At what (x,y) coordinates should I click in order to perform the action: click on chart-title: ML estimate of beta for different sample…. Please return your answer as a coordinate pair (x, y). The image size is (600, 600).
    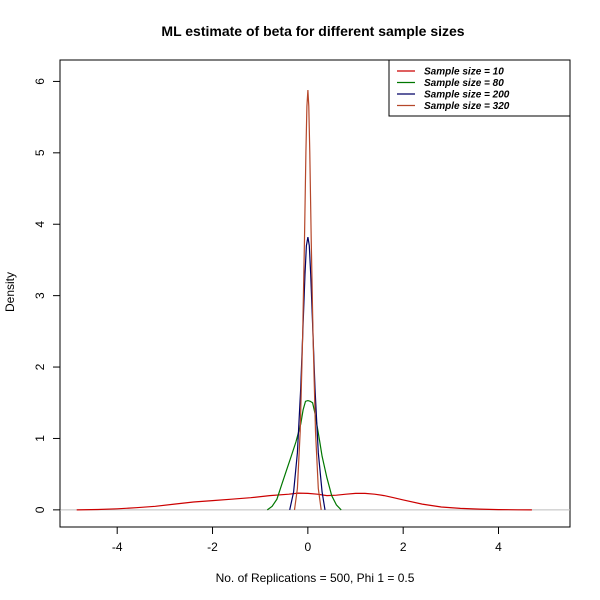
    Looking at the image, I should click on (312, 31).